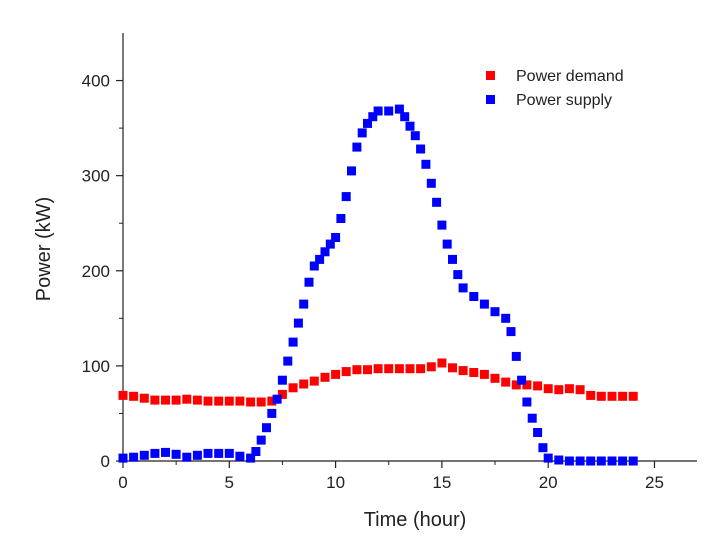 The height and width of the screenshot is (546, 719). I want to click on legend-swatch-power-supply, so click(490, 99).